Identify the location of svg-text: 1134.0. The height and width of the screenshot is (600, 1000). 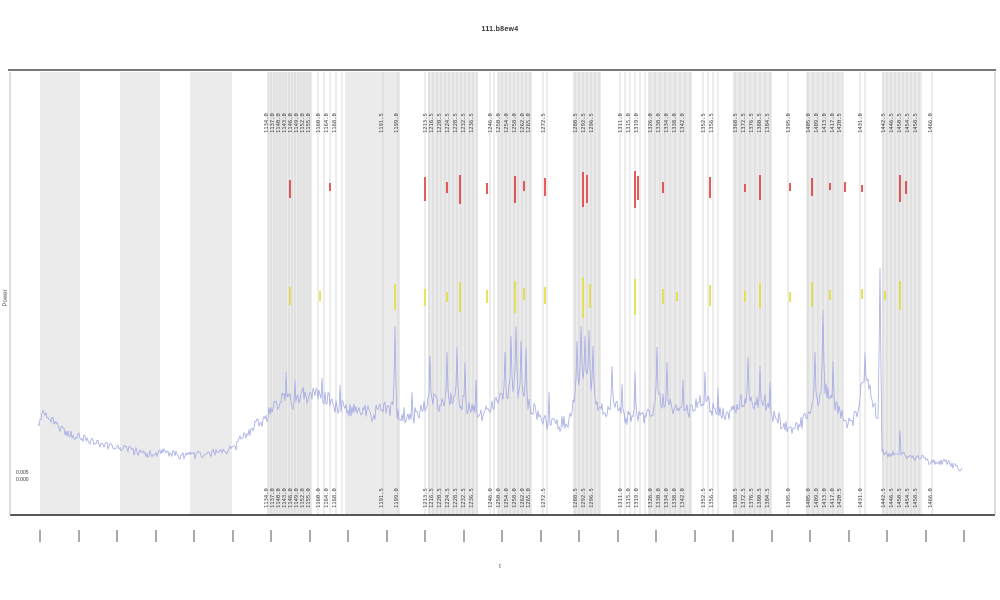
(267, 123).